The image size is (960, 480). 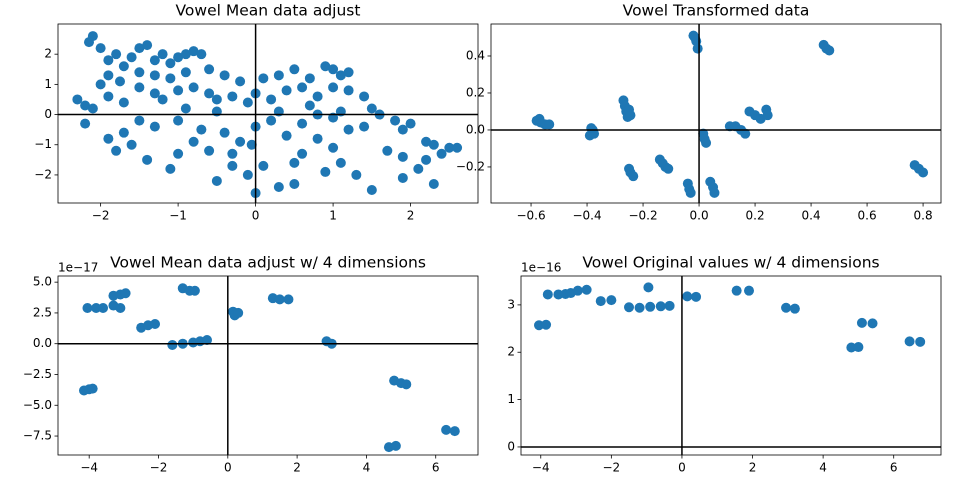 I want to click on subplot-title: Vowel Transformed data, so click(x=716, y=11).